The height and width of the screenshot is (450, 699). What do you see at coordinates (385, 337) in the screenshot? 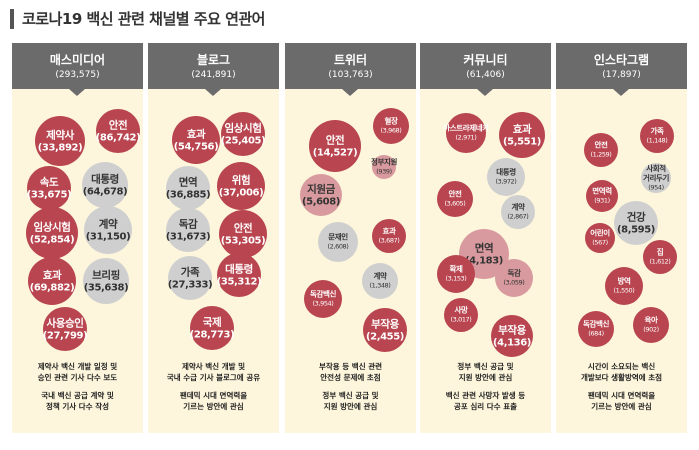
I see `bubble-value: (2,455)` at bounding box center [385, 337].